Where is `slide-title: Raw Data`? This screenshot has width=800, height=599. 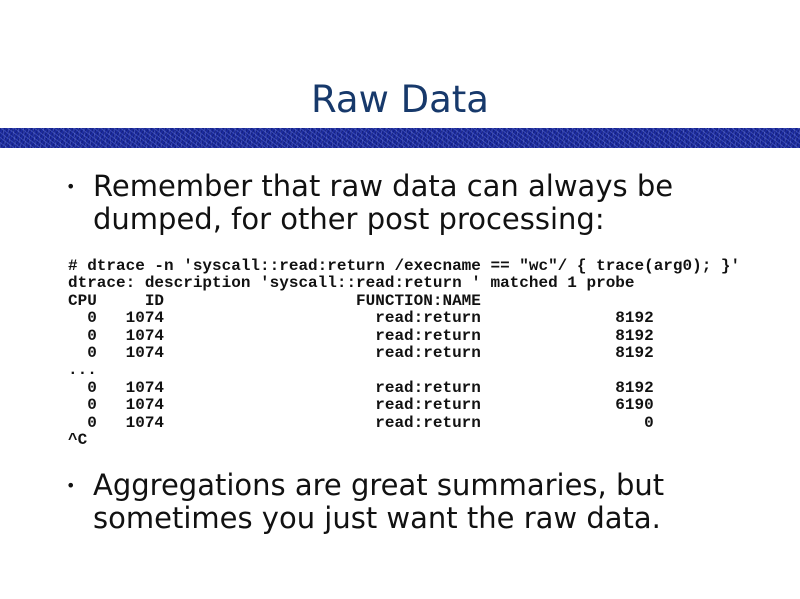
slide-title: Raw Data is located at coordinates (400, 99).